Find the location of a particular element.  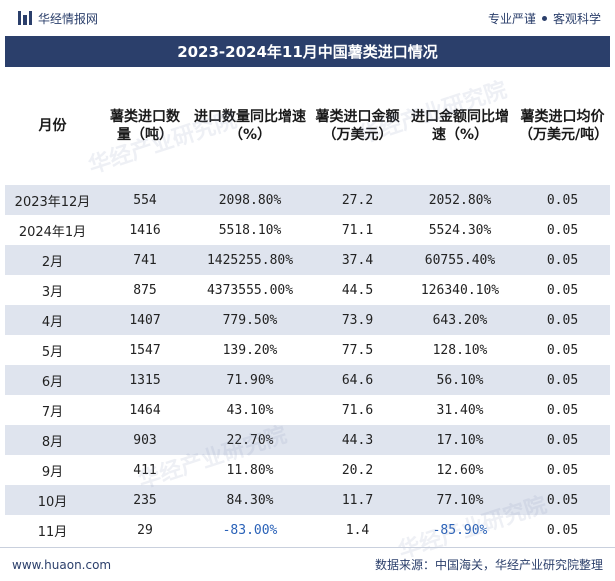

col-header-import-value: 薯类进口金额（万美元） is located at coordinates (357, 126).